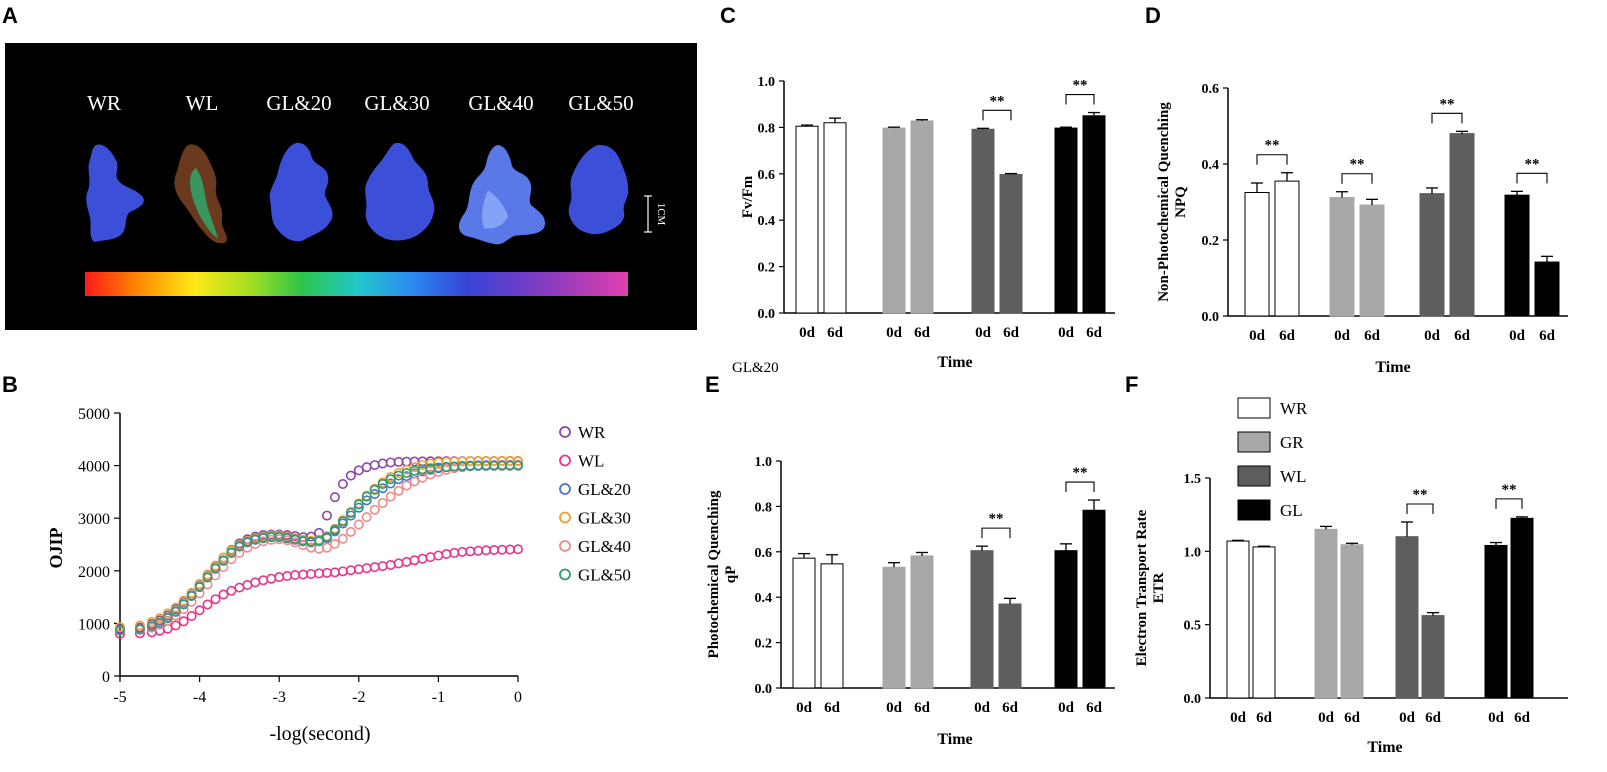 This screenshot has width=1607, height=772. I want to click on b-y-tick-label: 3000, so click(94, 519).